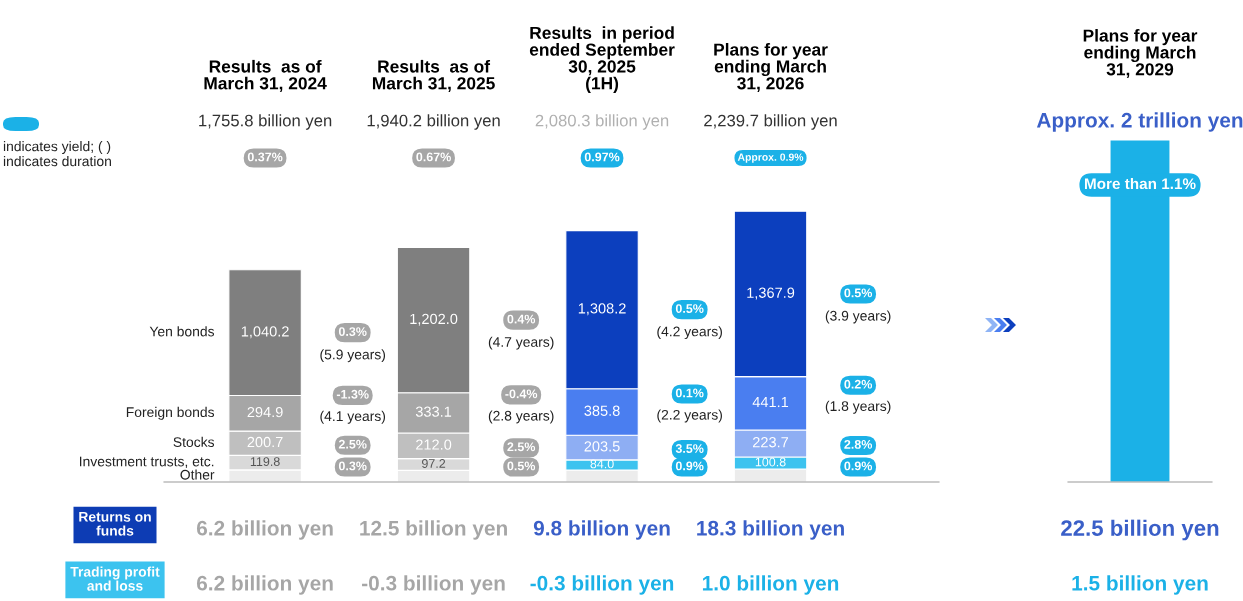  Describe the element at coordinates (602, 464) in the screenshot. I see `data-label: 84.0` at that location.